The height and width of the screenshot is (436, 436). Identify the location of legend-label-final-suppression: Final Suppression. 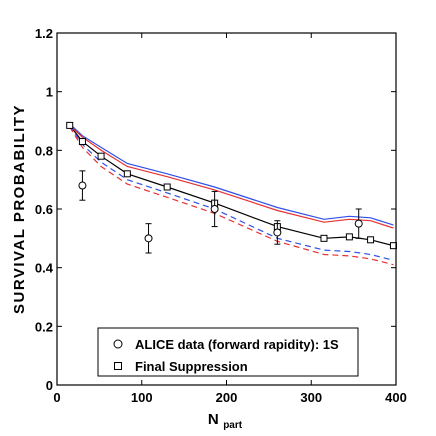
(191, 366).